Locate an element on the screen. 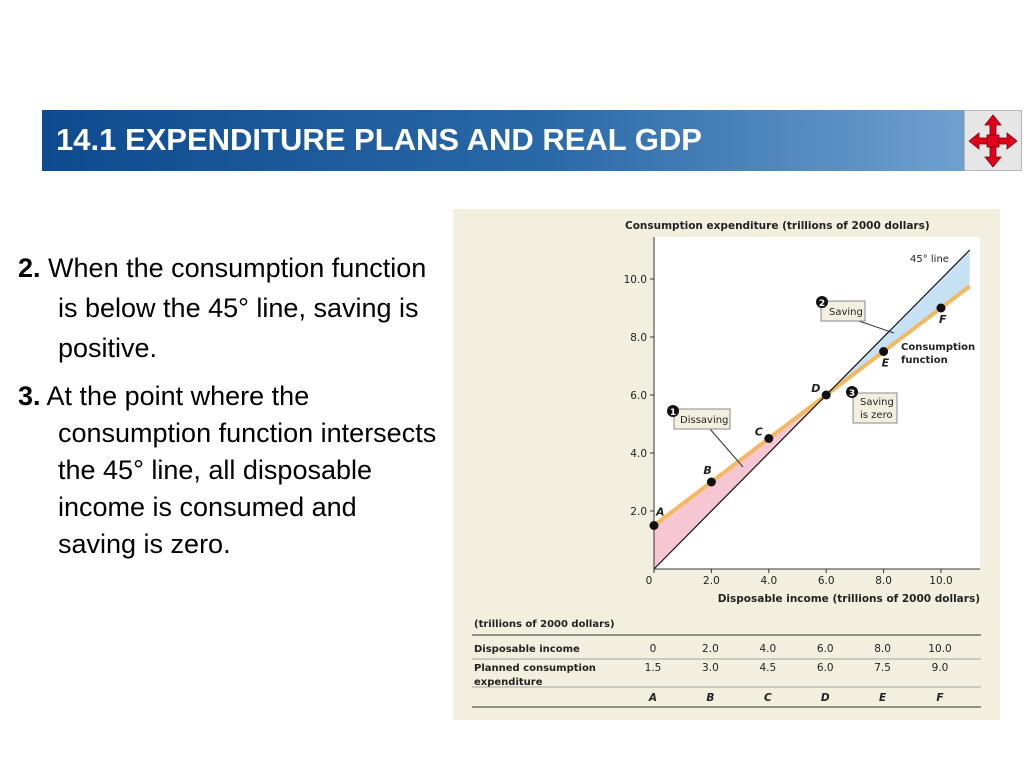 This screenshot has width=1024, height=768. point-e is located at coordinates (884, 351).